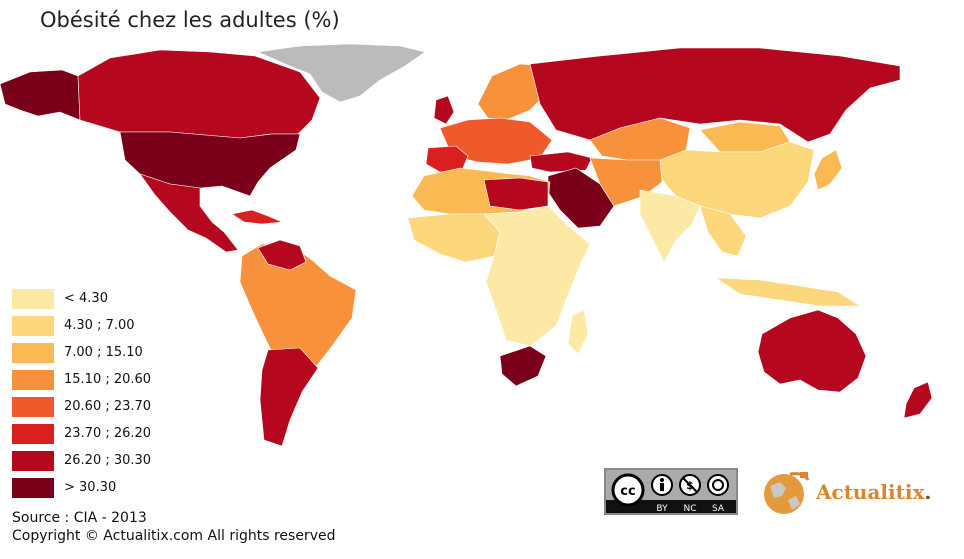 Image resolution: width=964 pixels, height=559 pixels. I want to click on region-middle-east, so click(581, 198).